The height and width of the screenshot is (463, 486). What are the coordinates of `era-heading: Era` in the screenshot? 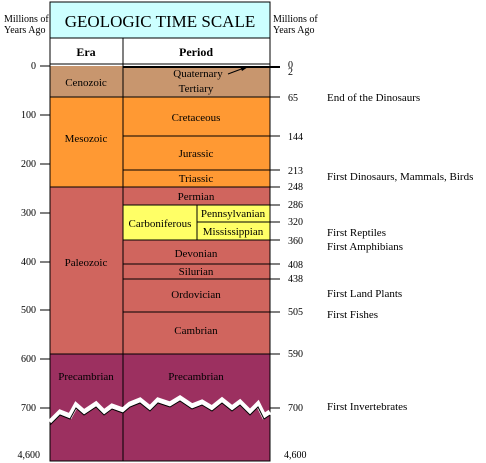 It's located at (85, 52).